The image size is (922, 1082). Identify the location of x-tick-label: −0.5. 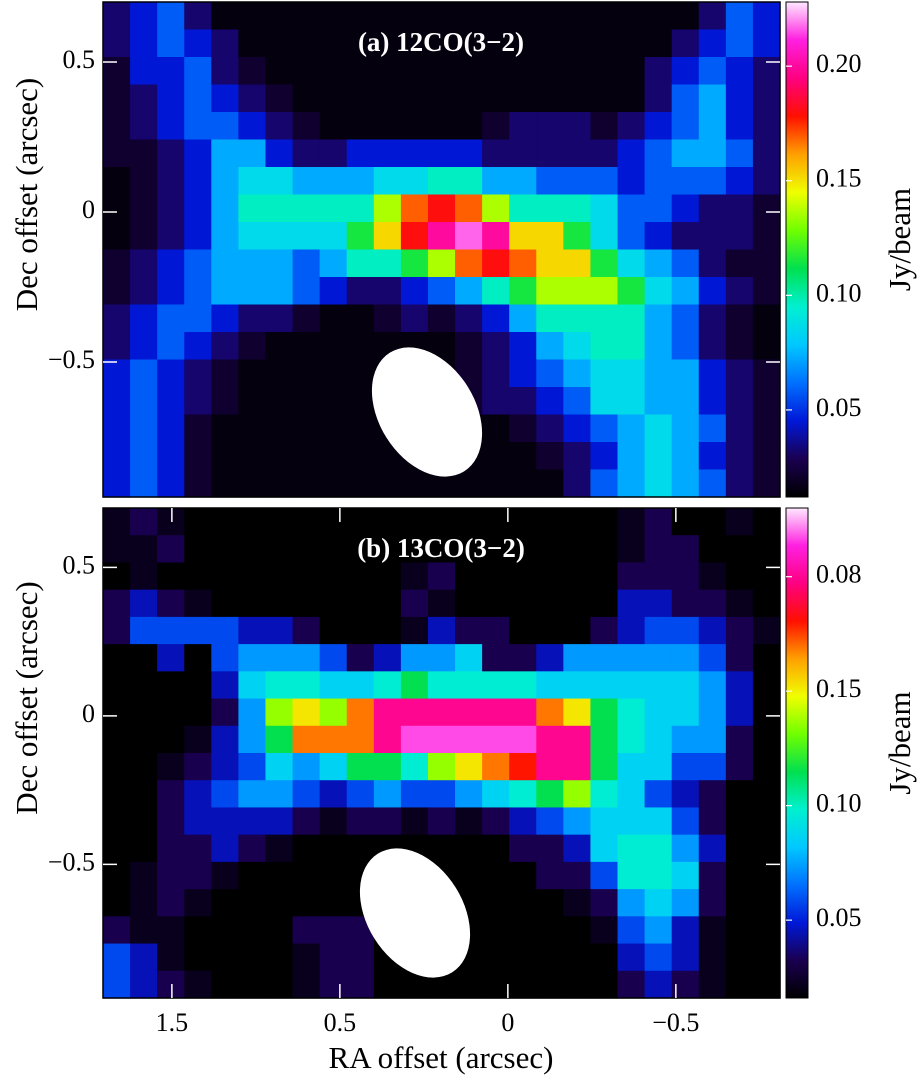
(675, 1022).